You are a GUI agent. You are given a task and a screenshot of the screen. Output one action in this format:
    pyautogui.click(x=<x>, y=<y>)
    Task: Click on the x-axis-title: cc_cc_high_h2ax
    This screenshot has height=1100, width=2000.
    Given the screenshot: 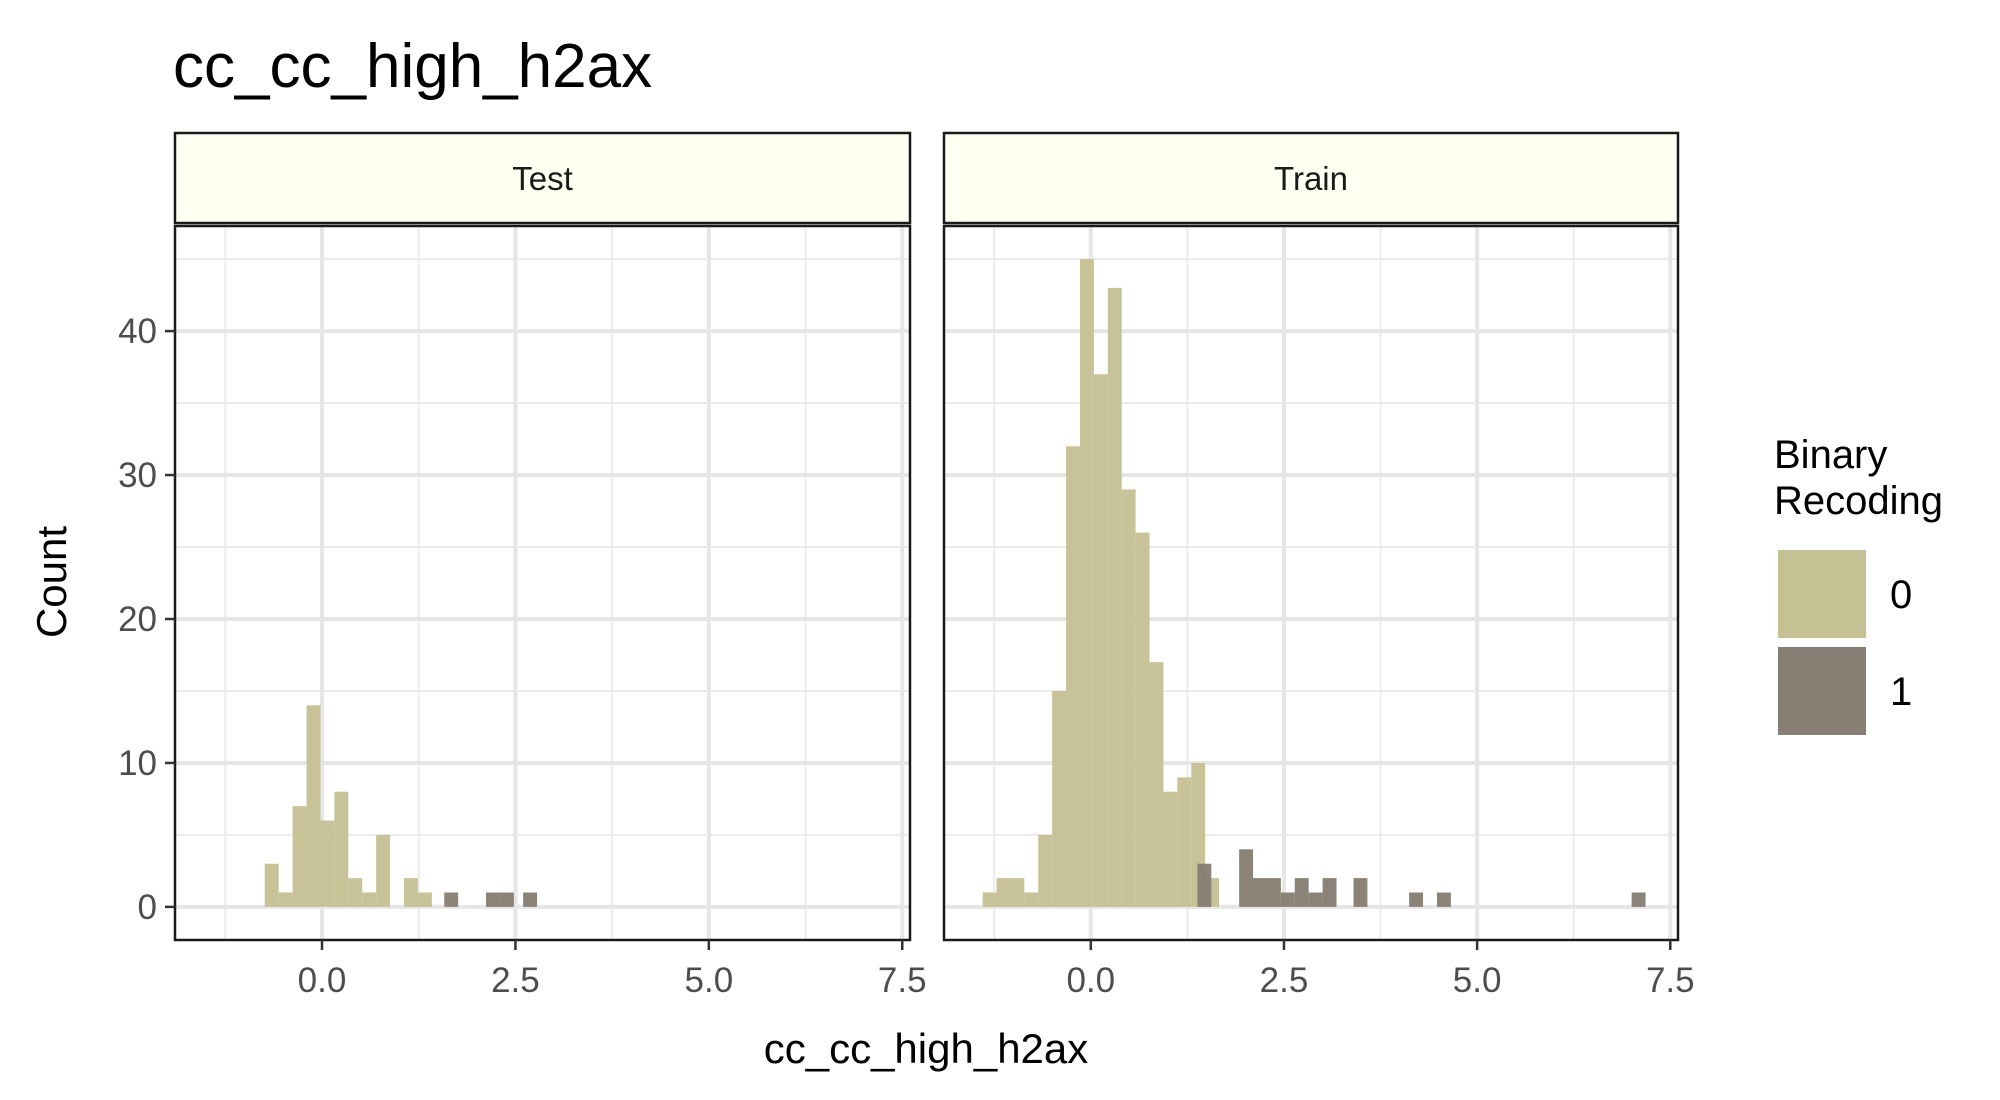 What is the action you would take?
    pyautogui.click(x=926, y=1048)
    